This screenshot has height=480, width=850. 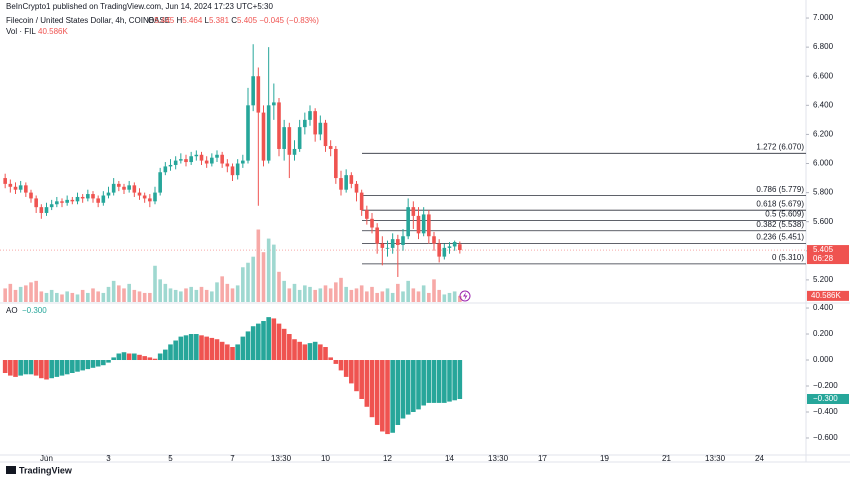 What do you see at coordinates (823, 134) in the screenshot?
I see `y-tick-label: 6.200` at bounding box center [823, 134].